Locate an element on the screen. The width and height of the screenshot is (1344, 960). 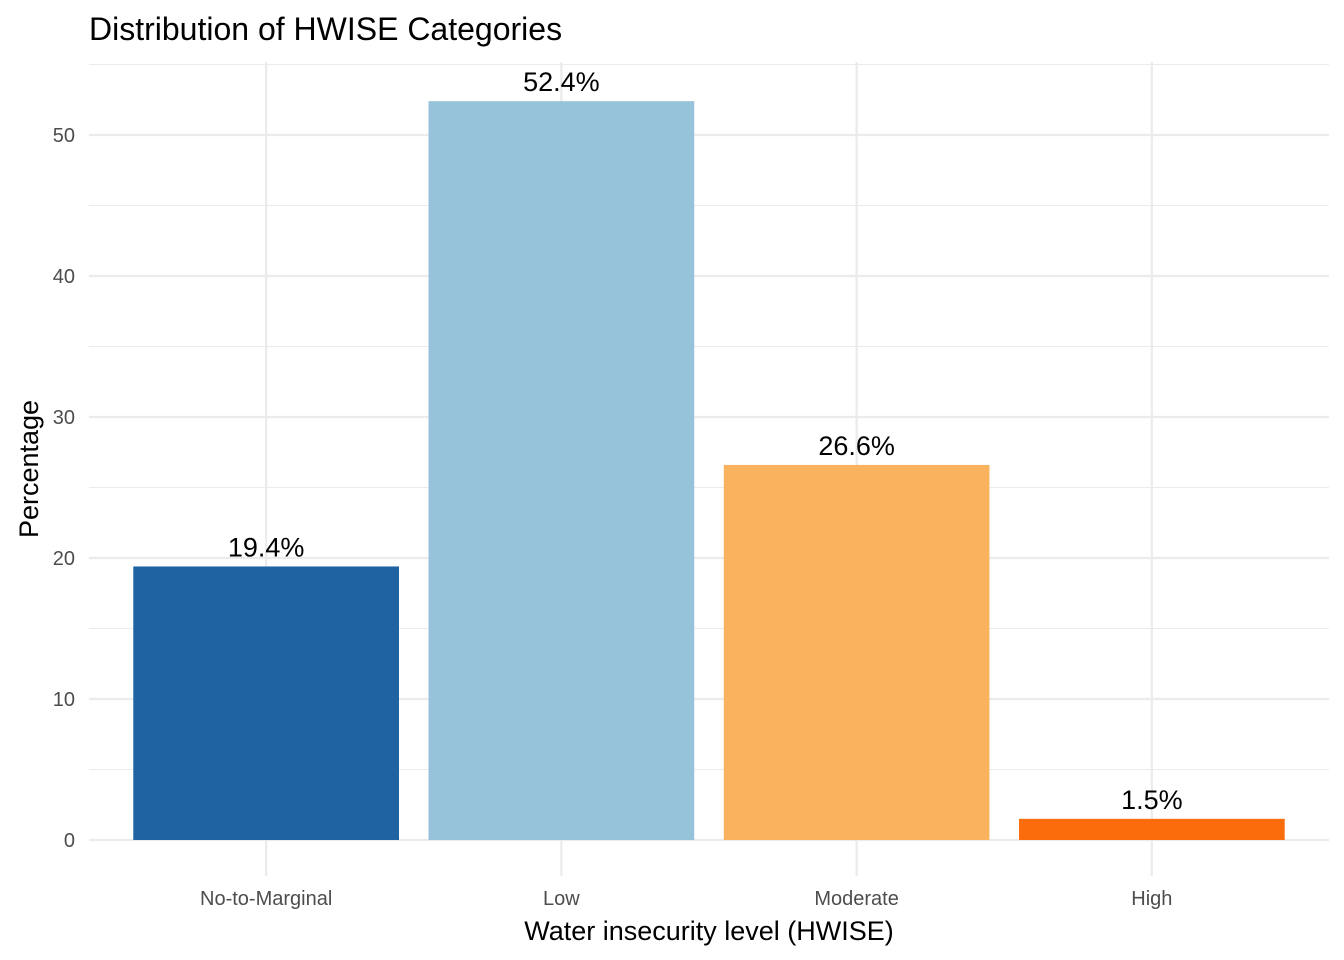
bar-no-to-marginal is located at coordinates (266, 703).